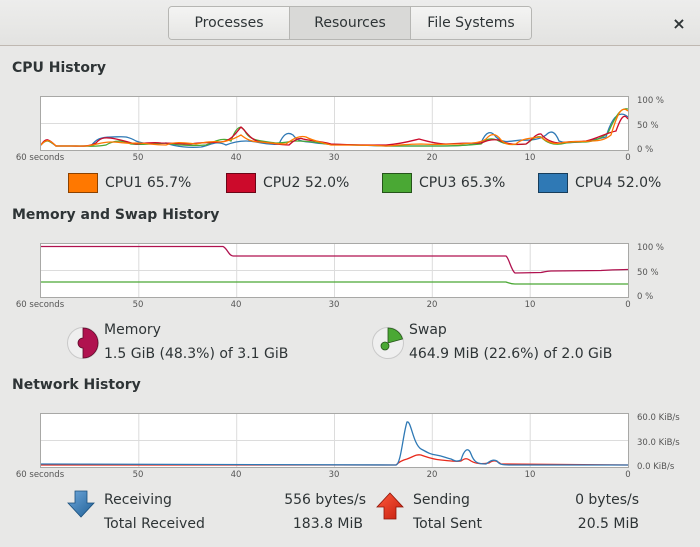 Image resolution: width=700 pixels, height=547 pixels. Describe the element at coordinates (132, 330) in the screenshot. I see `memory-label: Memory` at that location.